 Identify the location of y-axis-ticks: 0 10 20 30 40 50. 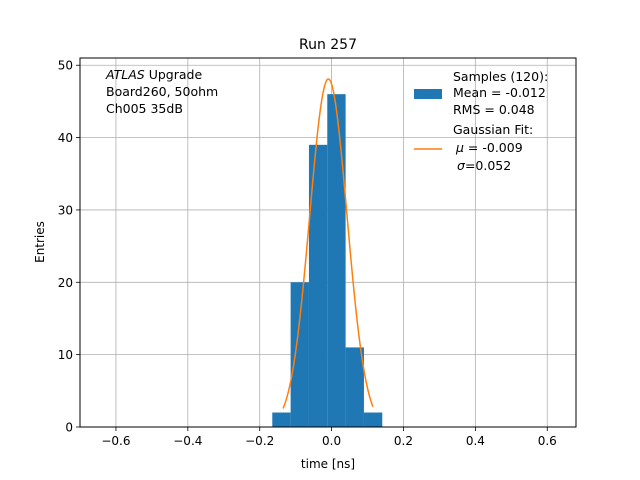
(69, 247).